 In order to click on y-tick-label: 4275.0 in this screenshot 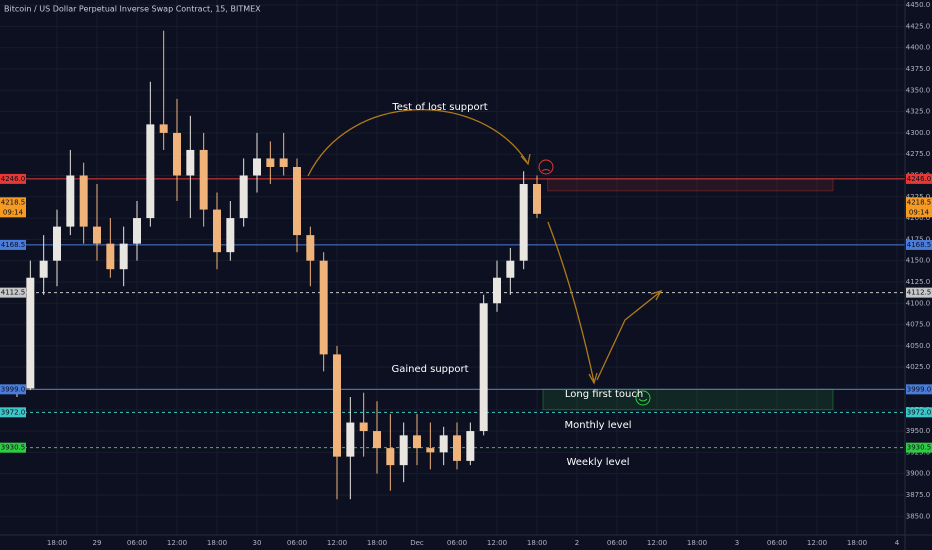, I will do `click(918, 154)`.